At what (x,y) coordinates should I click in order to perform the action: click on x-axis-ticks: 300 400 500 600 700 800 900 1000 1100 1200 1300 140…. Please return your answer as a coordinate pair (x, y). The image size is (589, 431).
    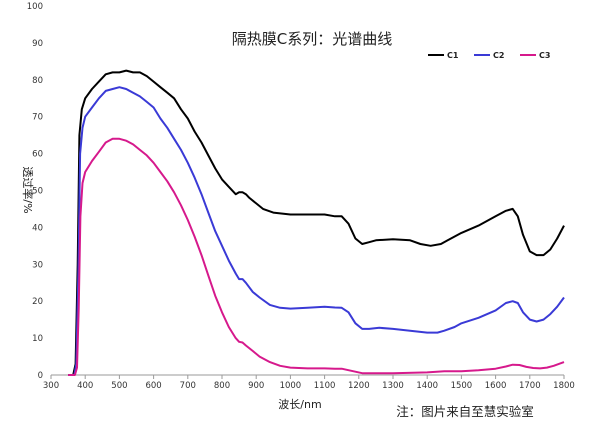
    Looking at the image, I should click on (309, 383).